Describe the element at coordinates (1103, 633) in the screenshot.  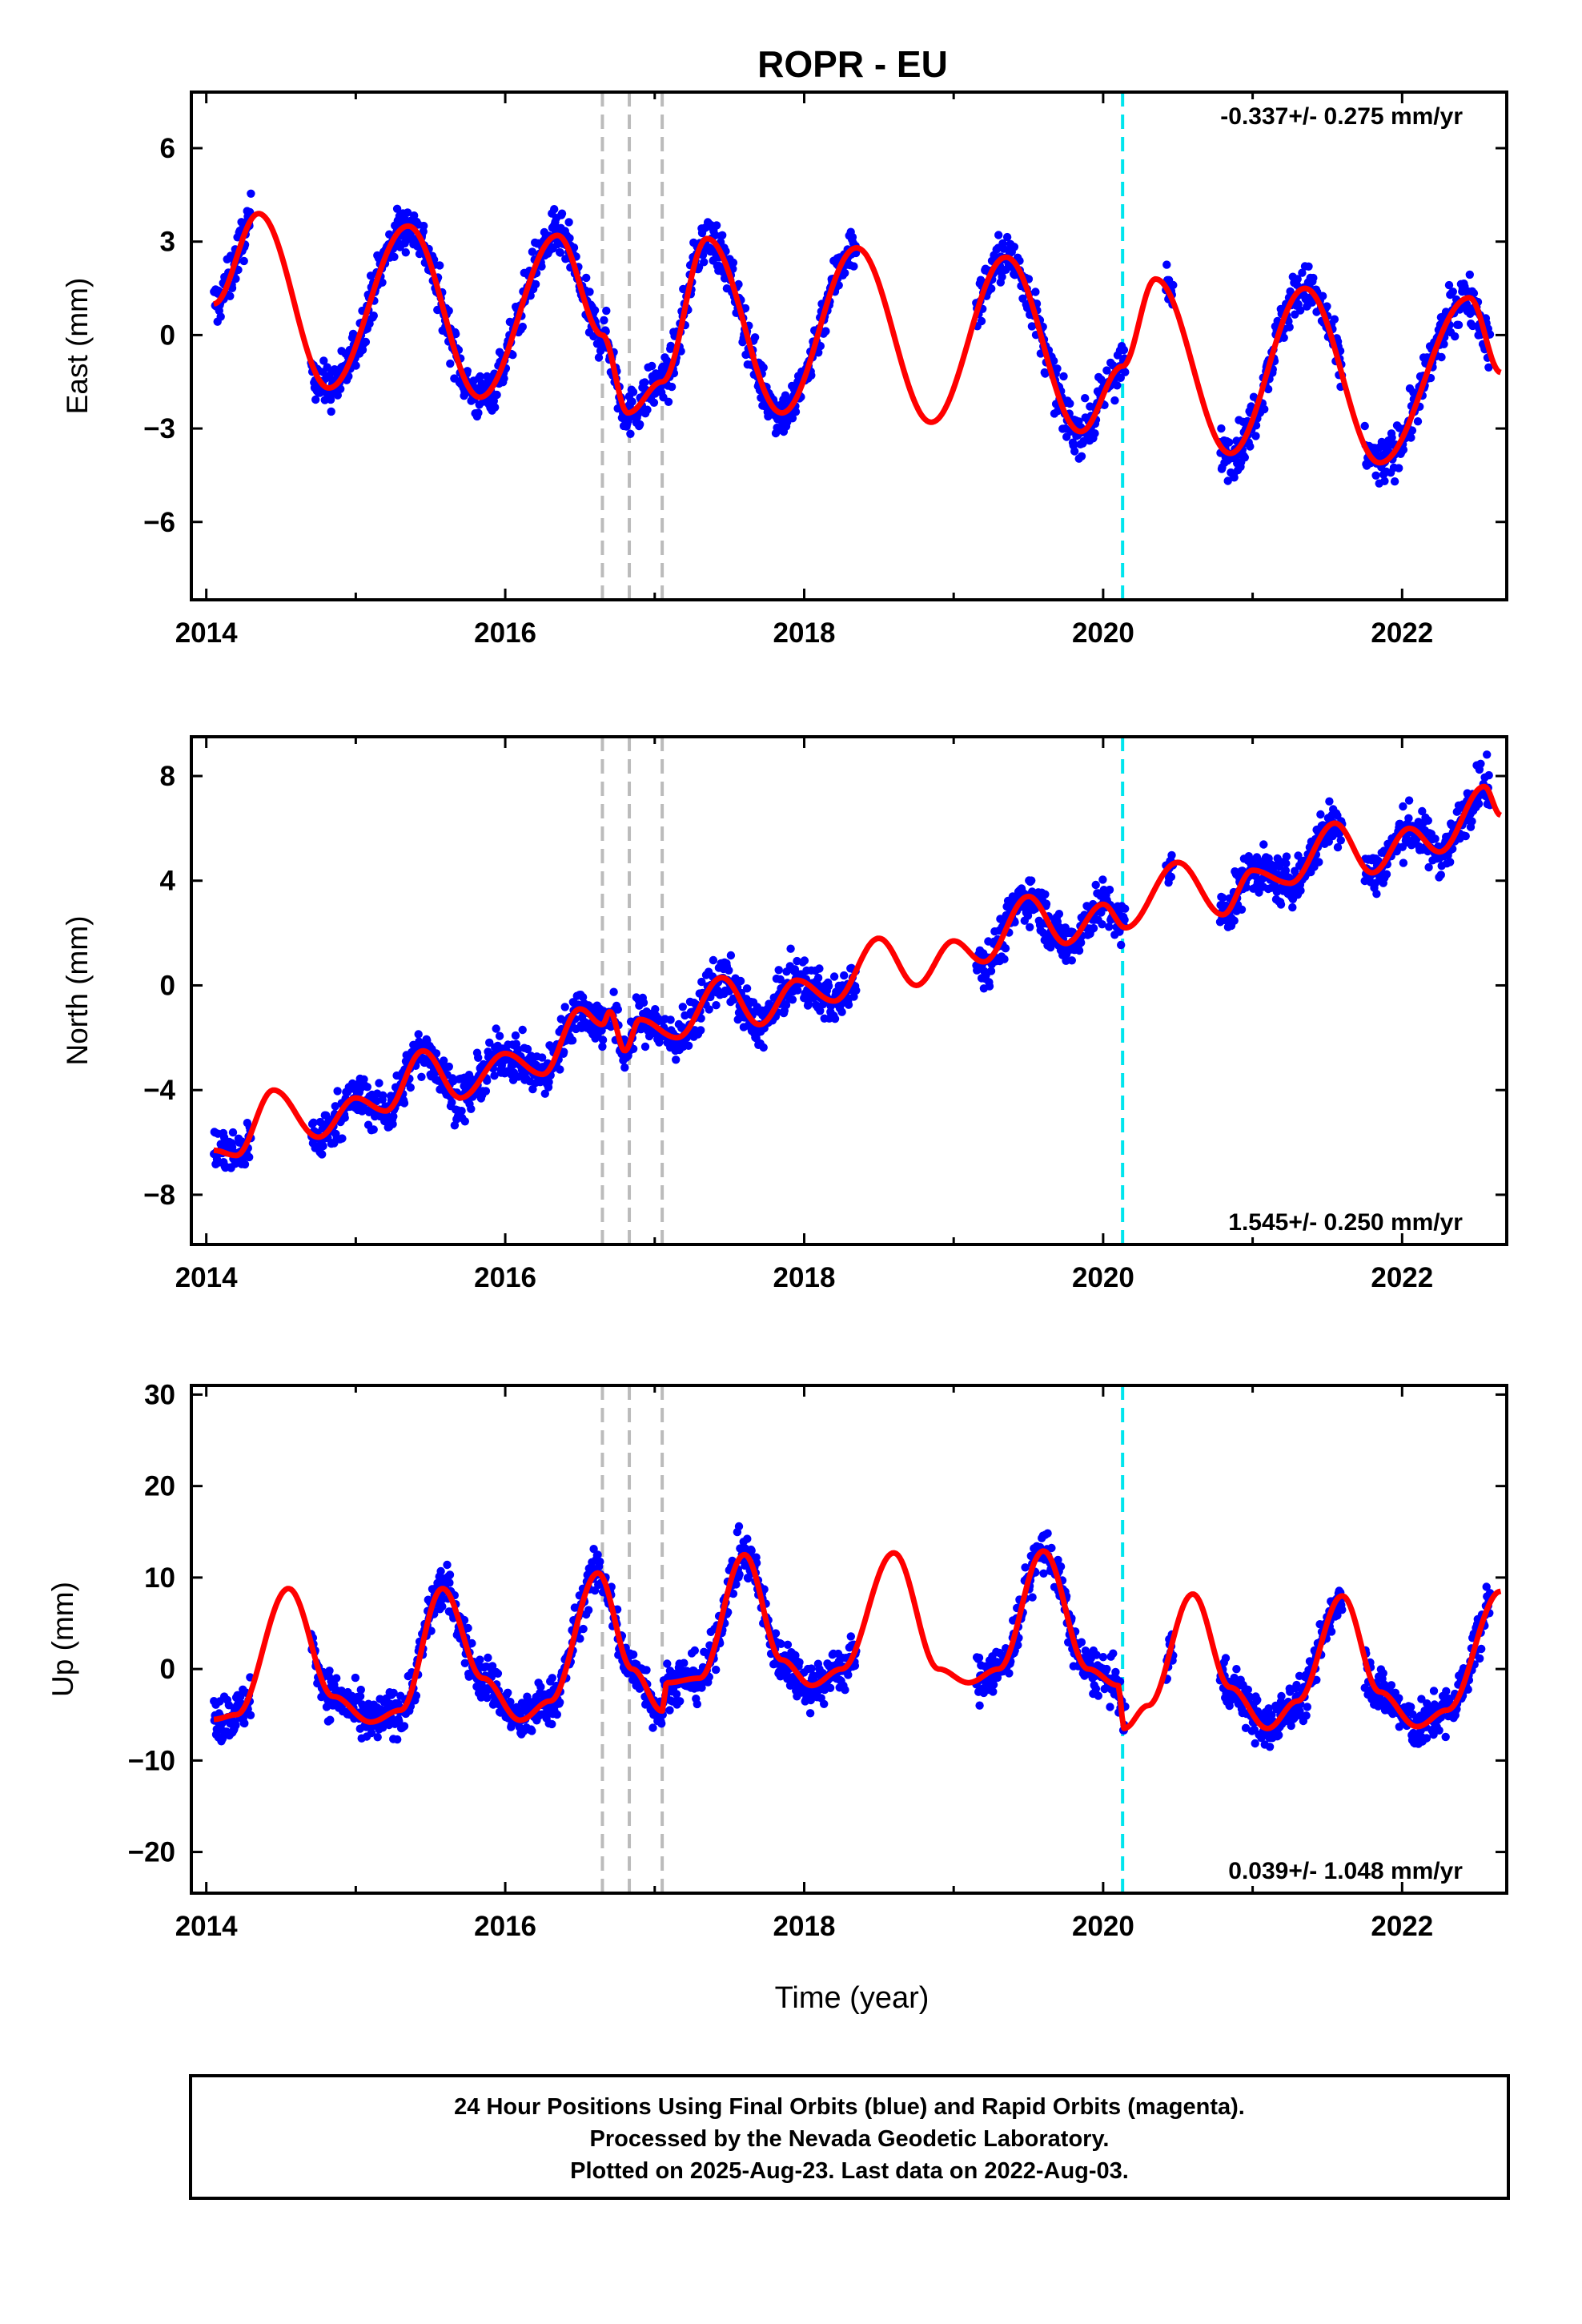
I see `x-tick-label: 2020` at that location.